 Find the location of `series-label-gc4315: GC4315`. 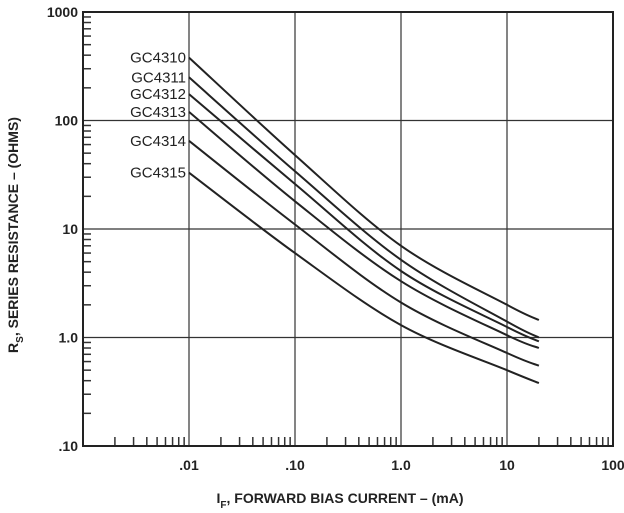

series-label-gc4315: GC4315 is located at coordinates (158, 173).